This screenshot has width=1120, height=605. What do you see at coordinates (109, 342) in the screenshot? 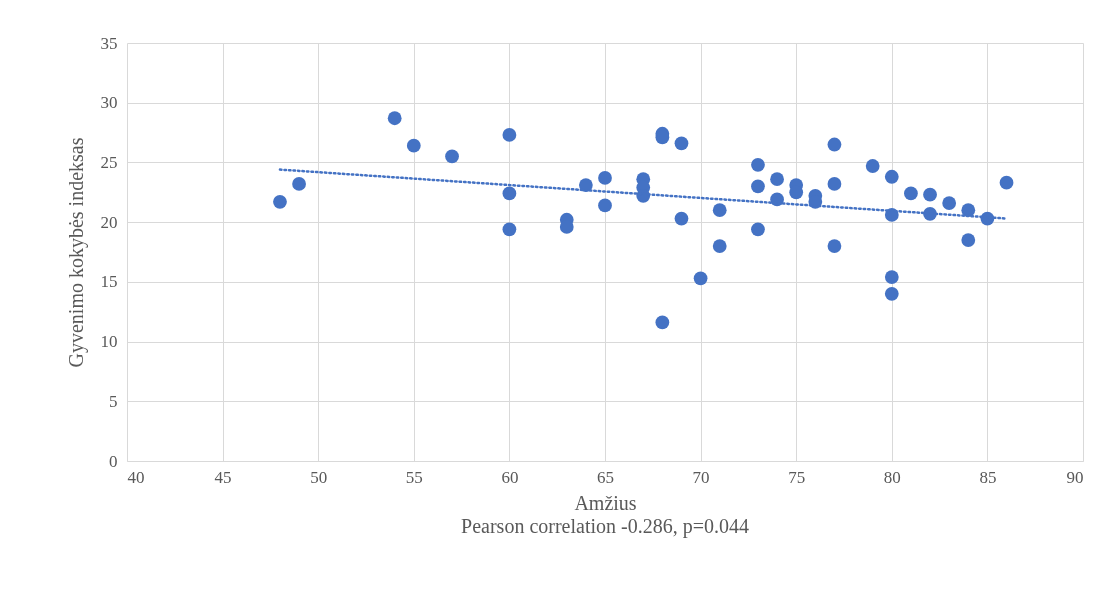
I see `y-tick-label: 10` at bounding box center [109, 342].